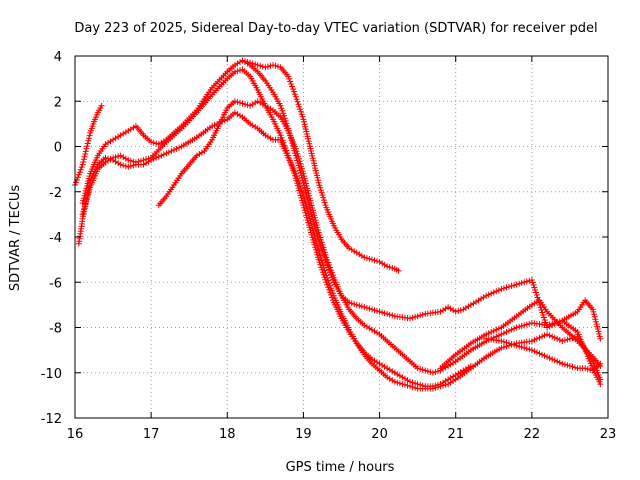  I want to click on x-tick-label: 21, so click(455, 434).